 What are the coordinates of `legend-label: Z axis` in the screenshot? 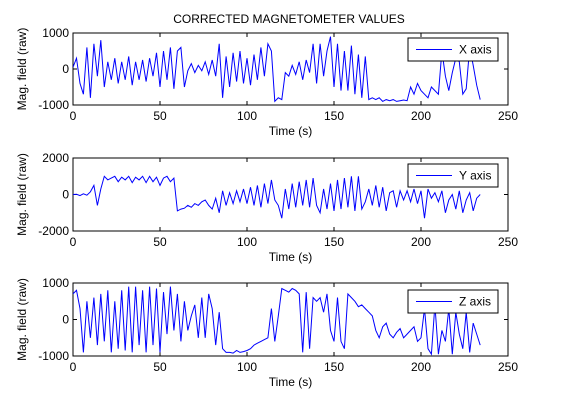 It's located at (475, 302).